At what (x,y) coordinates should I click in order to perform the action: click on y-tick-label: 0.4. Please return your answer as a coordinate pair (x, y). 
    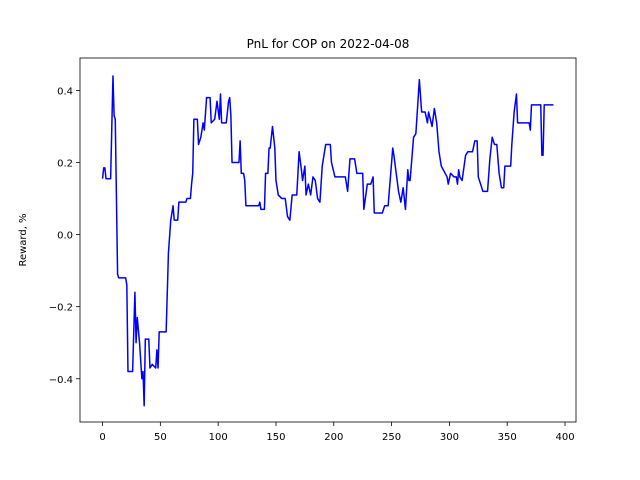
    Looking at the image, I should click on (65, 91).